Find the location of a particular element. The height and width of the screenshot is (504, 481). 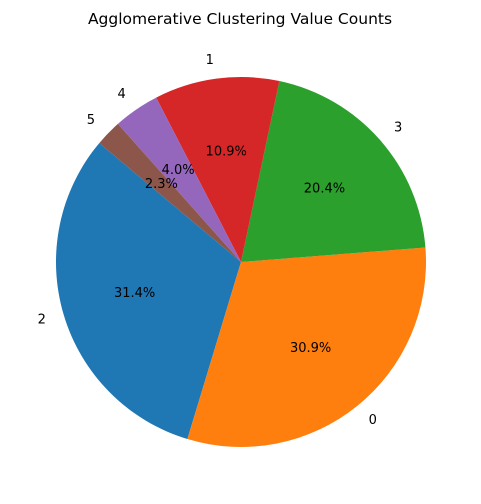

percent-label-1: 10.9% is located at coordinates (226, 151).